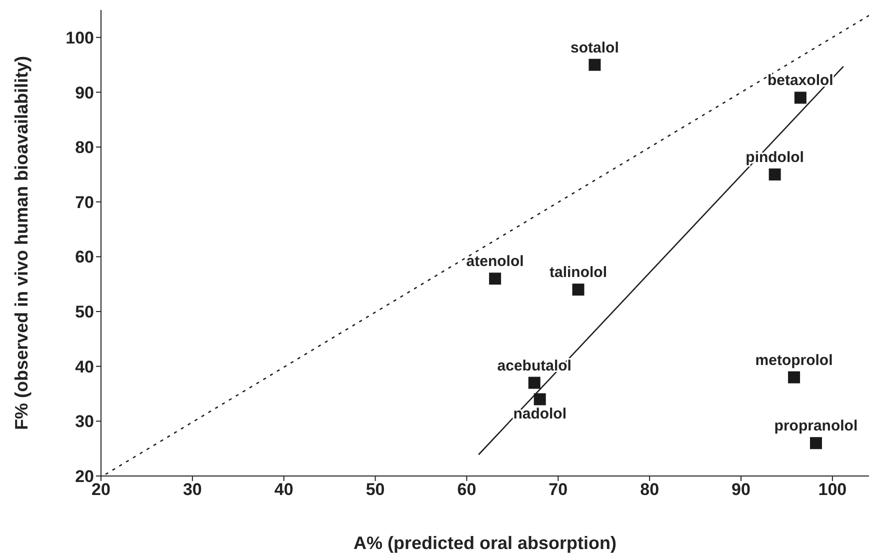 The image size is (870, 553). Describe the element at coordinates (80, 38) in the screenshot. I see `y-tick-label: 100` at that location.